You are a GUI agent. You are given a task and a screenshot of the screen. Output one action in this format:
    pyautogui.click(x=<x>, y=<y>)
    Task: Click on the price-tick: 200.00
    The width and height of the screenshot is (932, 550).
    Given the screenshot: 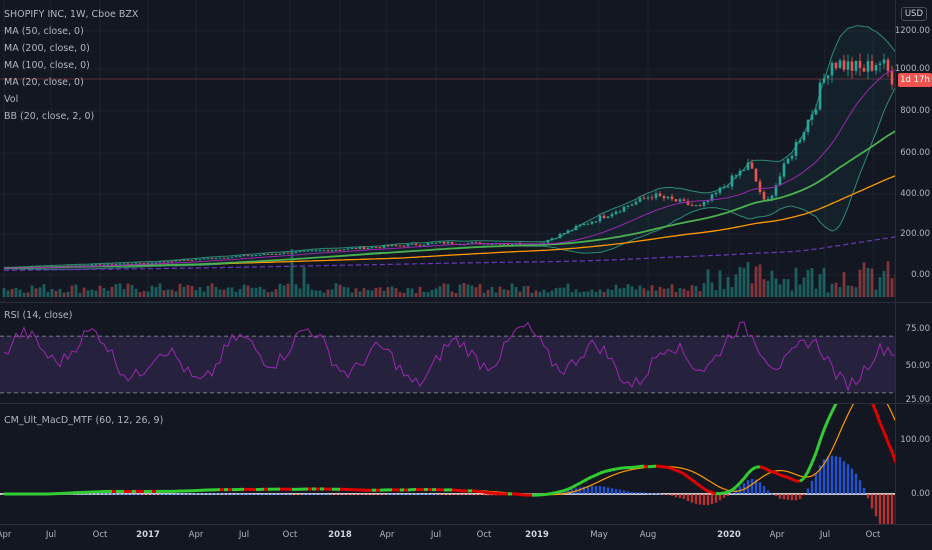 What is the action you would take?
    pyautogui.click(x=915, y=234)
    